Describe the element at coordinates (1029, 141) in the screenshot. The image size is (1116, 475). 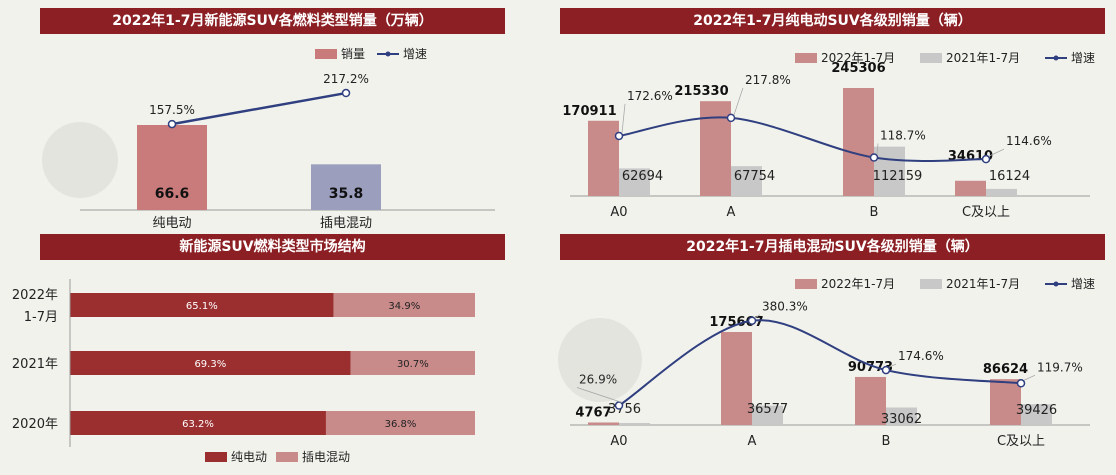
I see `growth-label: 114.6%` at that location.